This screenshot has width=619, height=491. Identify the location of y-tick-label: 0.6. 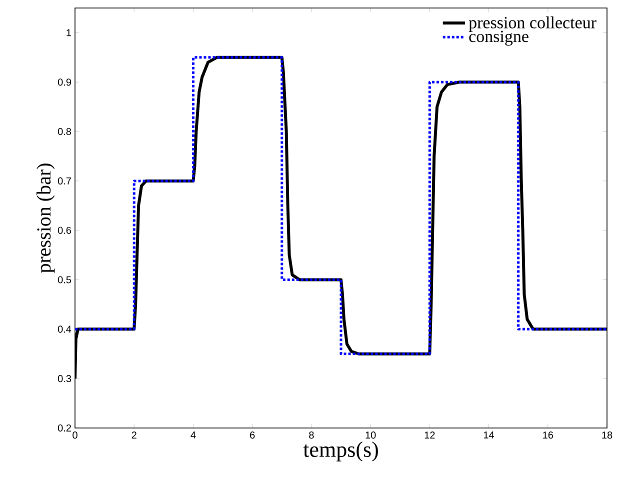
(65, 230).